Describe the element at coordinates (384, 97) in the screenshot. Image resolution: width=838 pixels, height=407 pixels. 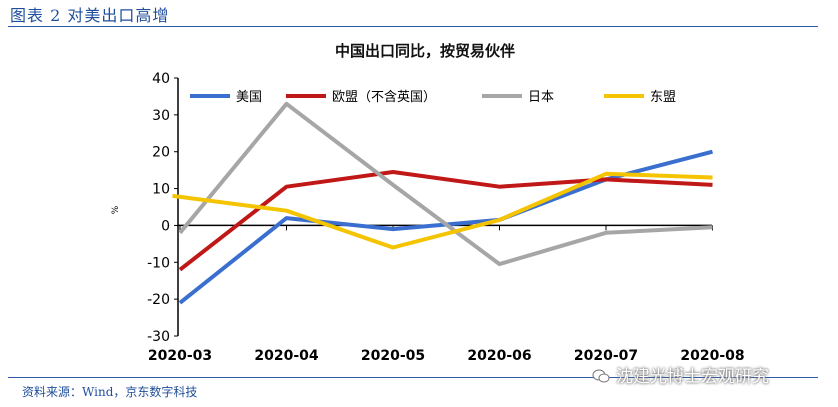
I see `legend-label-eu: 欧盟（不含英国）` at that location.